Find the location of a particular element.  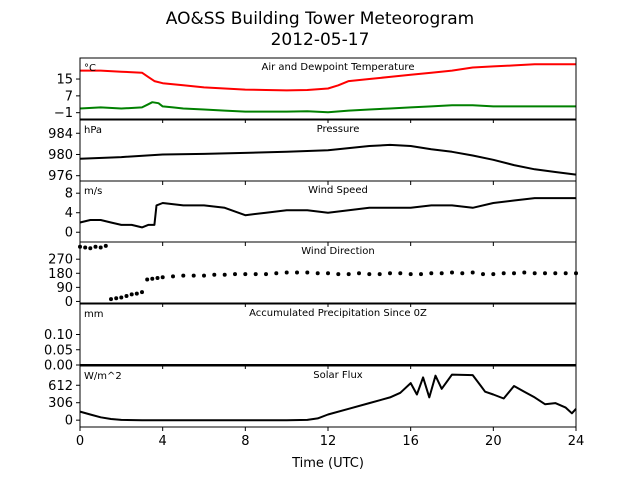

series-0-1-line is located at coordinates (327, 107).